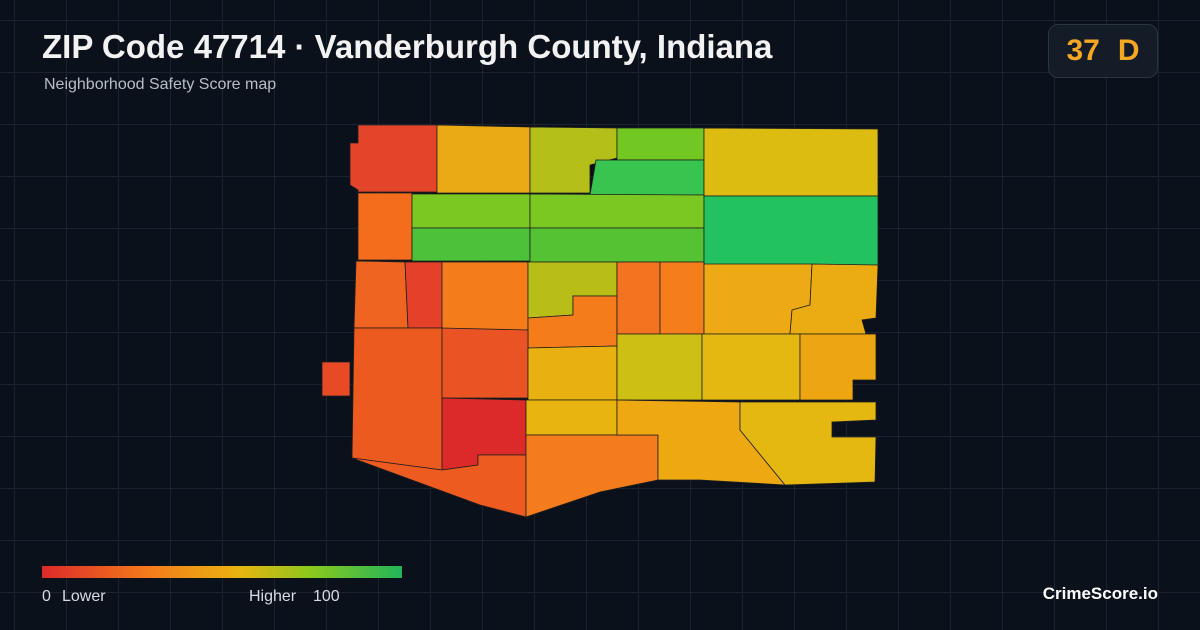  What do you see at coordinates (46, 596) in the screenshot?
I see `legend-min: 0` at bounding box center [46, 596].